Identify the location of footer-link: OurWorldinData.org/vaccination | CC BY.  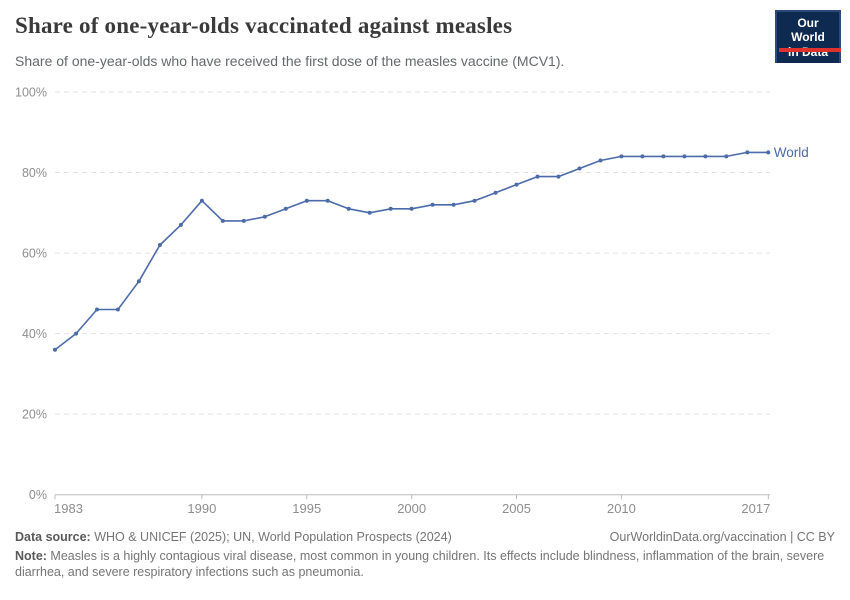
(722, 537).